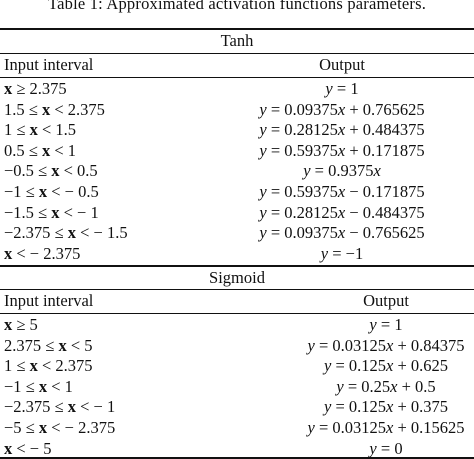 This screenshot has height=459, width=474. What do you see at coordinates (237, 289) in the screenshot?
I see `sigmoid-title-rule` at bounding box center [237, 289].